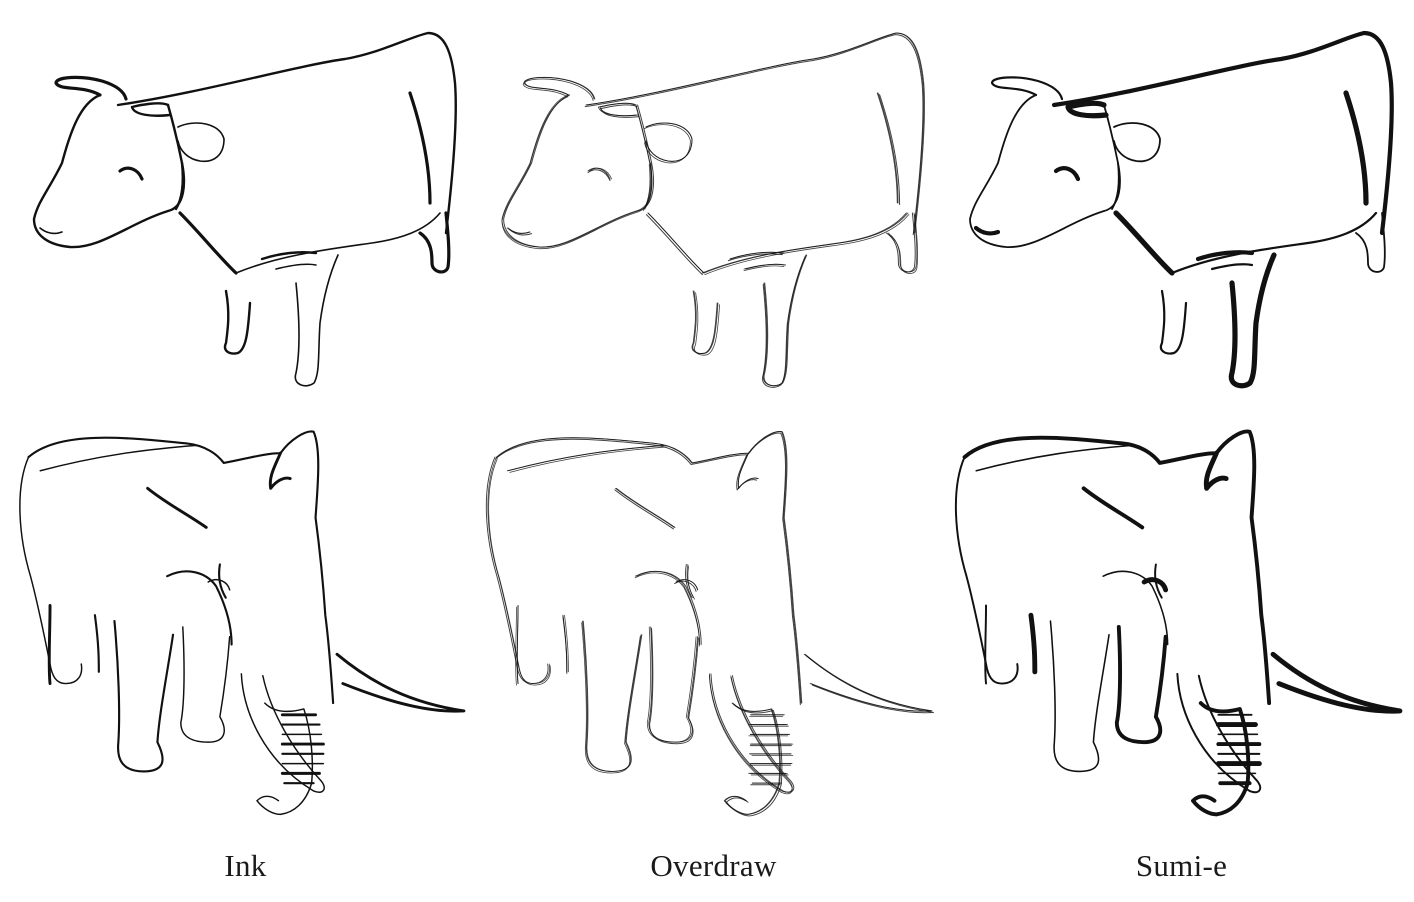 Image resolution: width=1414 pixels, height=902 pixels. I want to click on caption-ink: Ink, so click(245, 865).